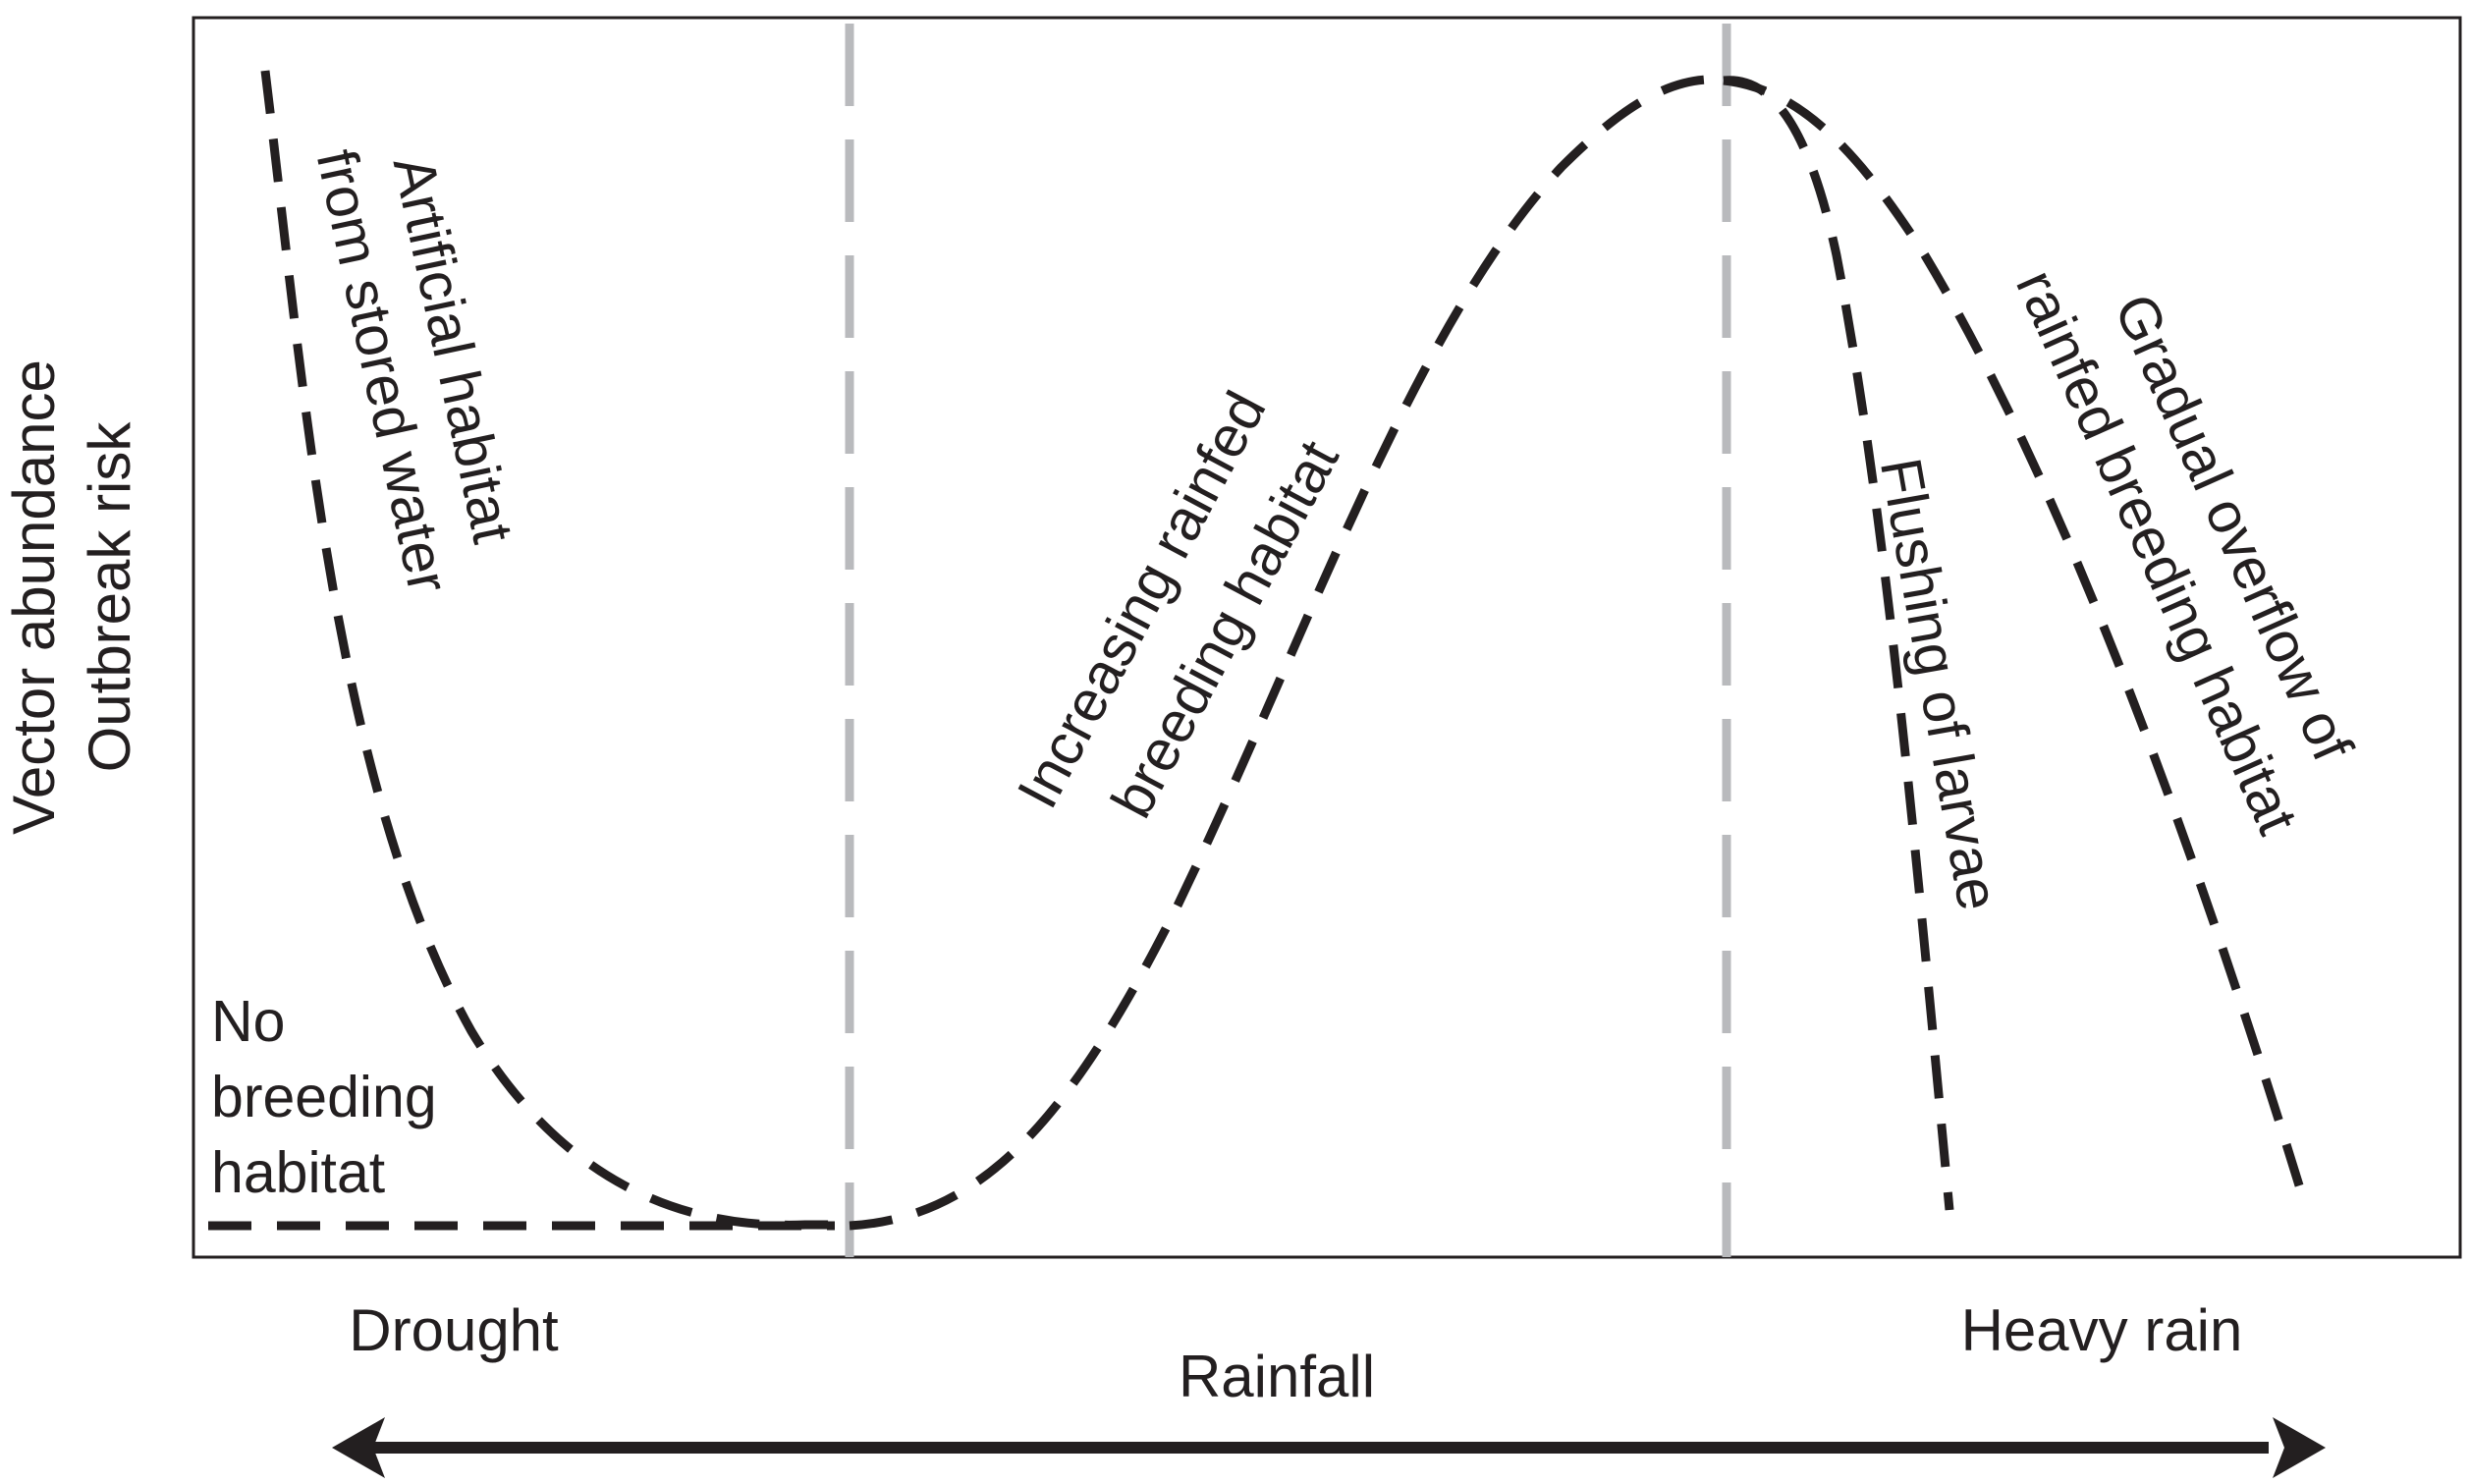 This screenshot has height=1484, width=2470. What do you see at coordinates (34, 597) in the screenshot?
I see `y-axis-label-vector-abundance: Vector abundance` at bounding box center [34, 597].